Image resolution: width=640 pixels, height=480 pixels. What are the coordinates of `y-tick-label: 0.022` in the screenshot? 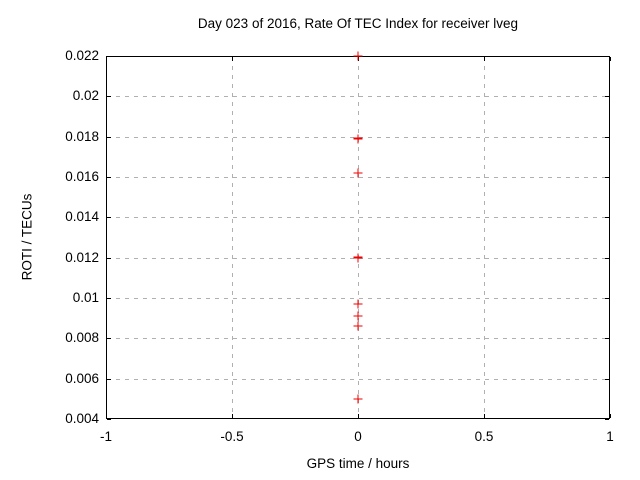 It's located at (82, 55).